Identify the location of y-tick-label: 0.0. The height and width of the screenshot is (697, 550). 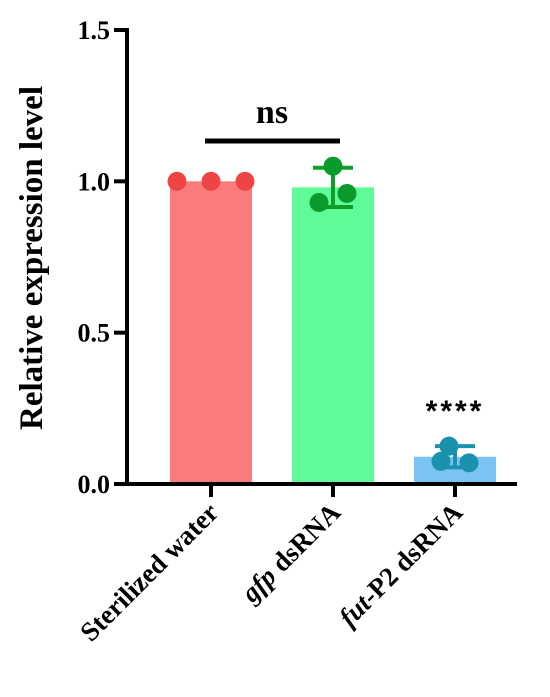
(94, 484).